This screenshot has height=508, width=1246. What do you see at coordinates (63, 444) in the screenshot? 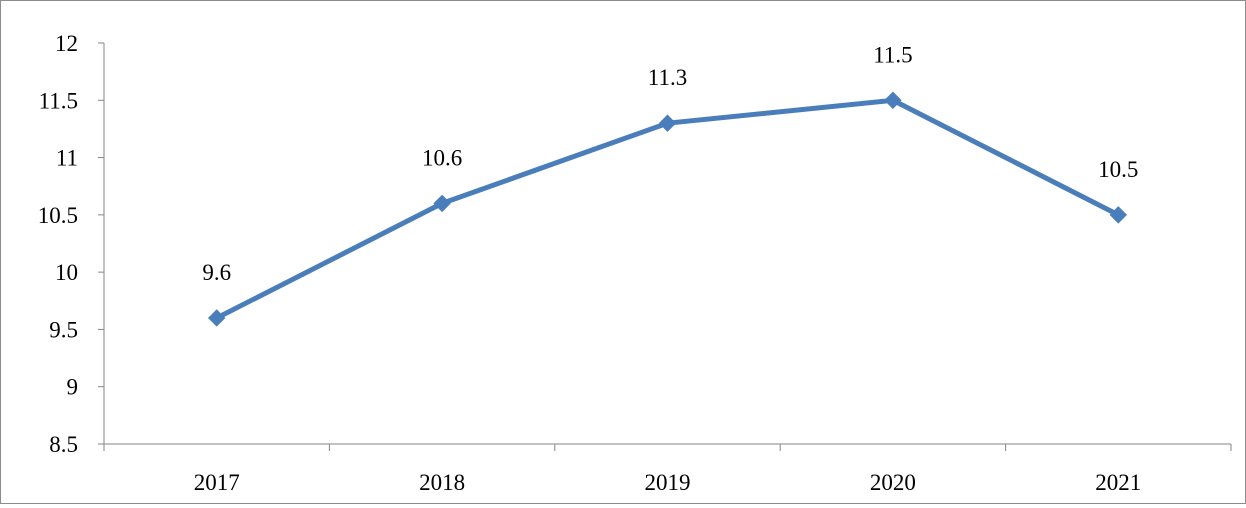
I see `y-tick-label: 8.5` at bounding box center [63, 444].